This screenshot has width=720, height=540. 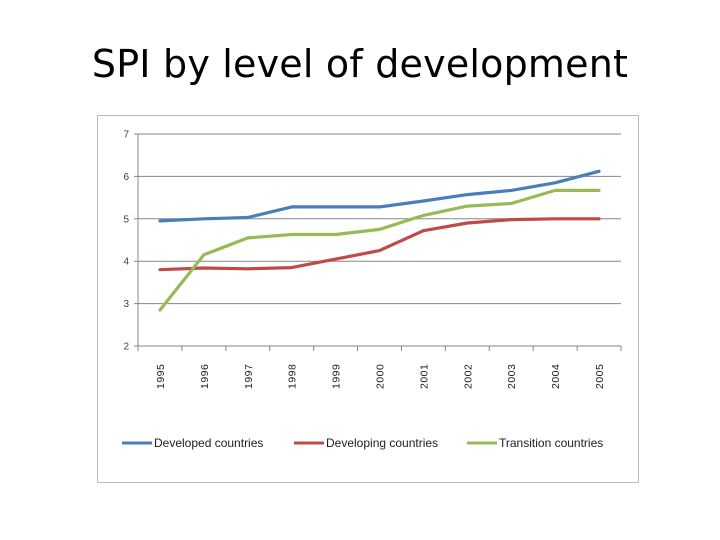 What do you see at coordinates (126, 304) in the screenshot?
I see `y-tick-label: 3` at bounding box center [126, 304].